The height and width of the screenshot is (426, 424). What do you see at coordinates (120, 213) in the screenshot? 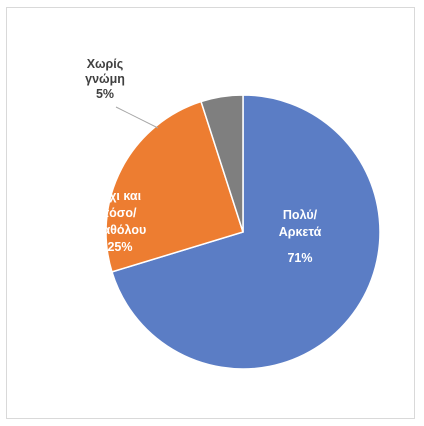
I see `slice-category-label: τόσο/` at bounding box center [120, 213].